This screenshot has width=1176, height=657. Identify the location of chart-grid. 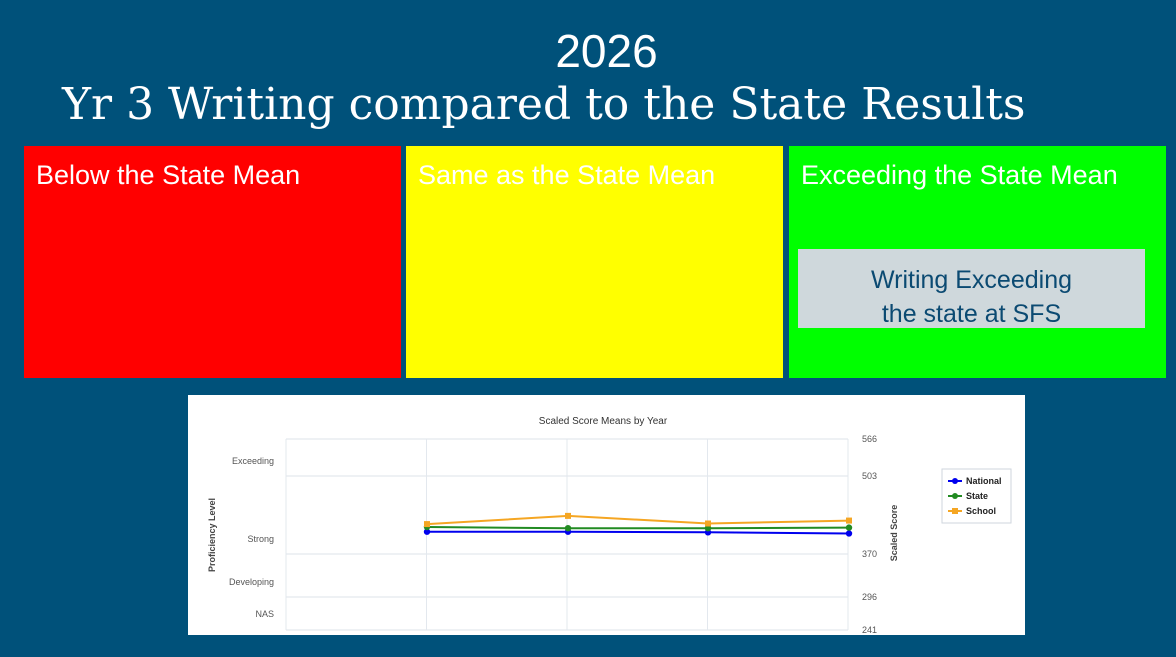
(567, 534).